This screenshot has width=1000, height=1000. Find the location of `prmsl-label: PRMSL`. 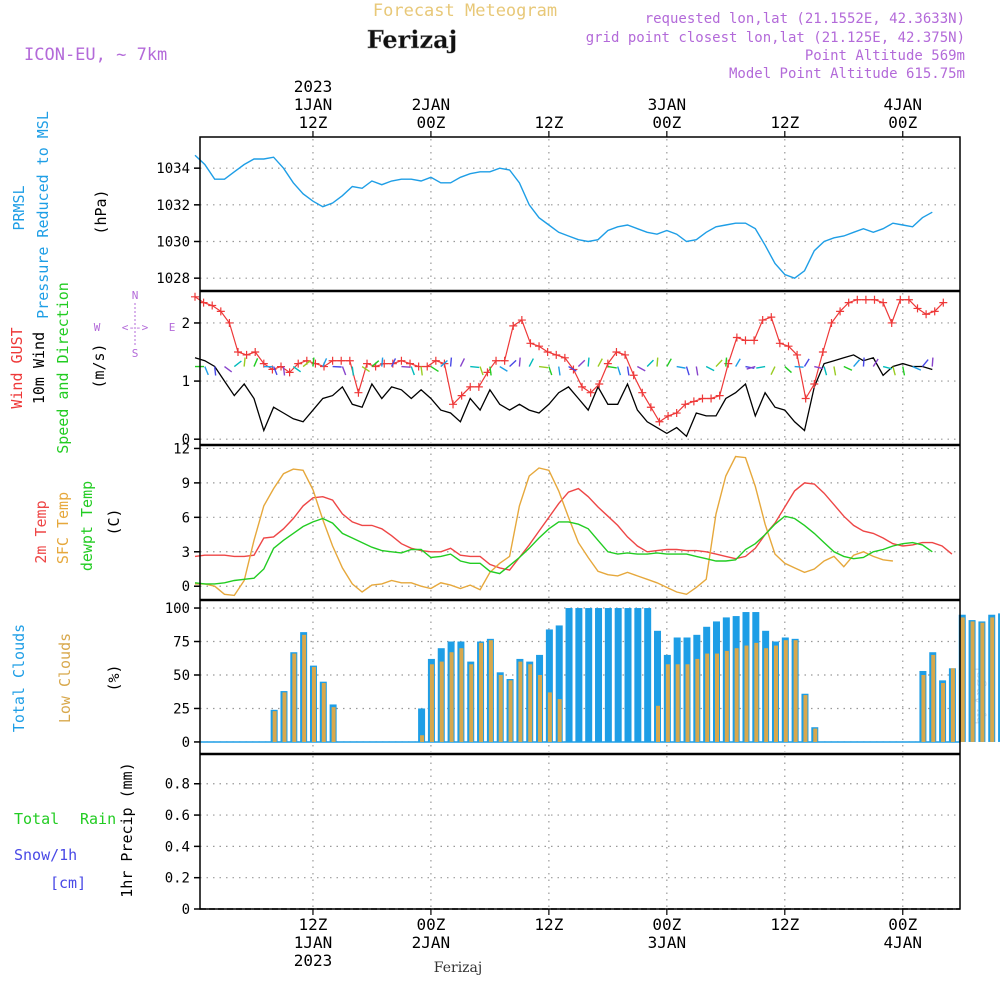

prmsl-label: PRMSL is located at coordinates (19, 207).